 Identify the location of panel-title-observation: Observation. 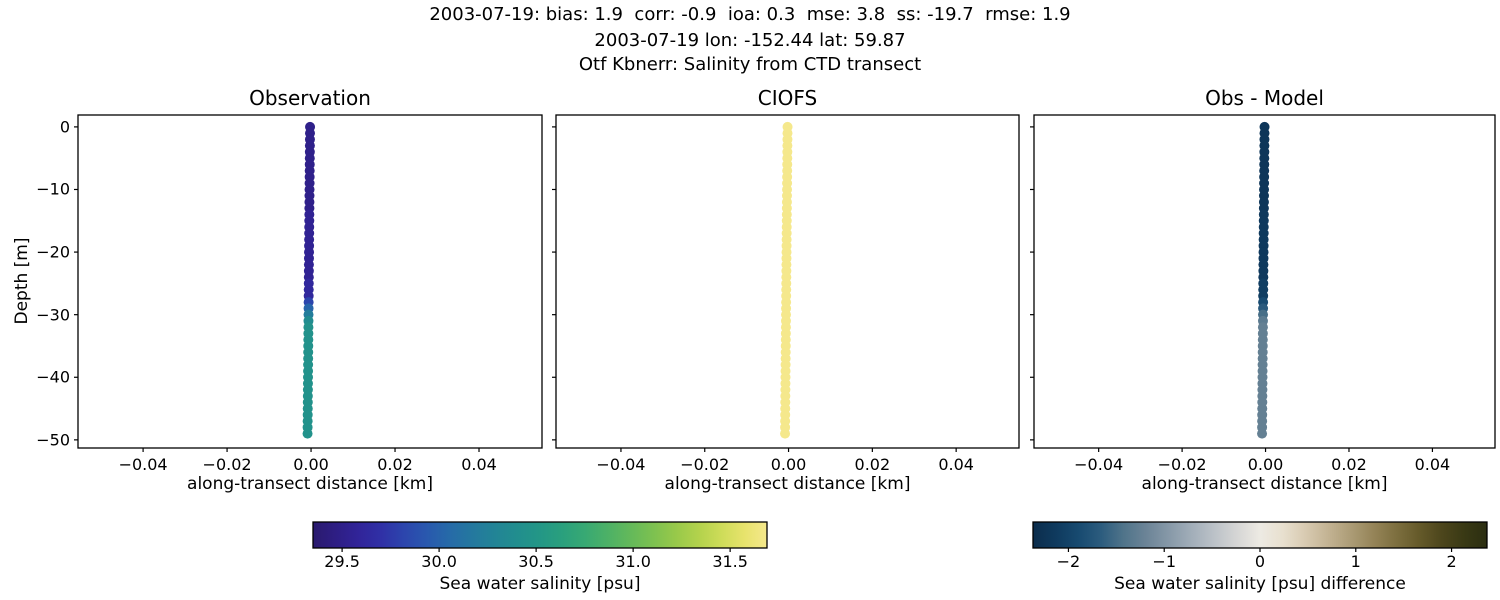
(310, 98).